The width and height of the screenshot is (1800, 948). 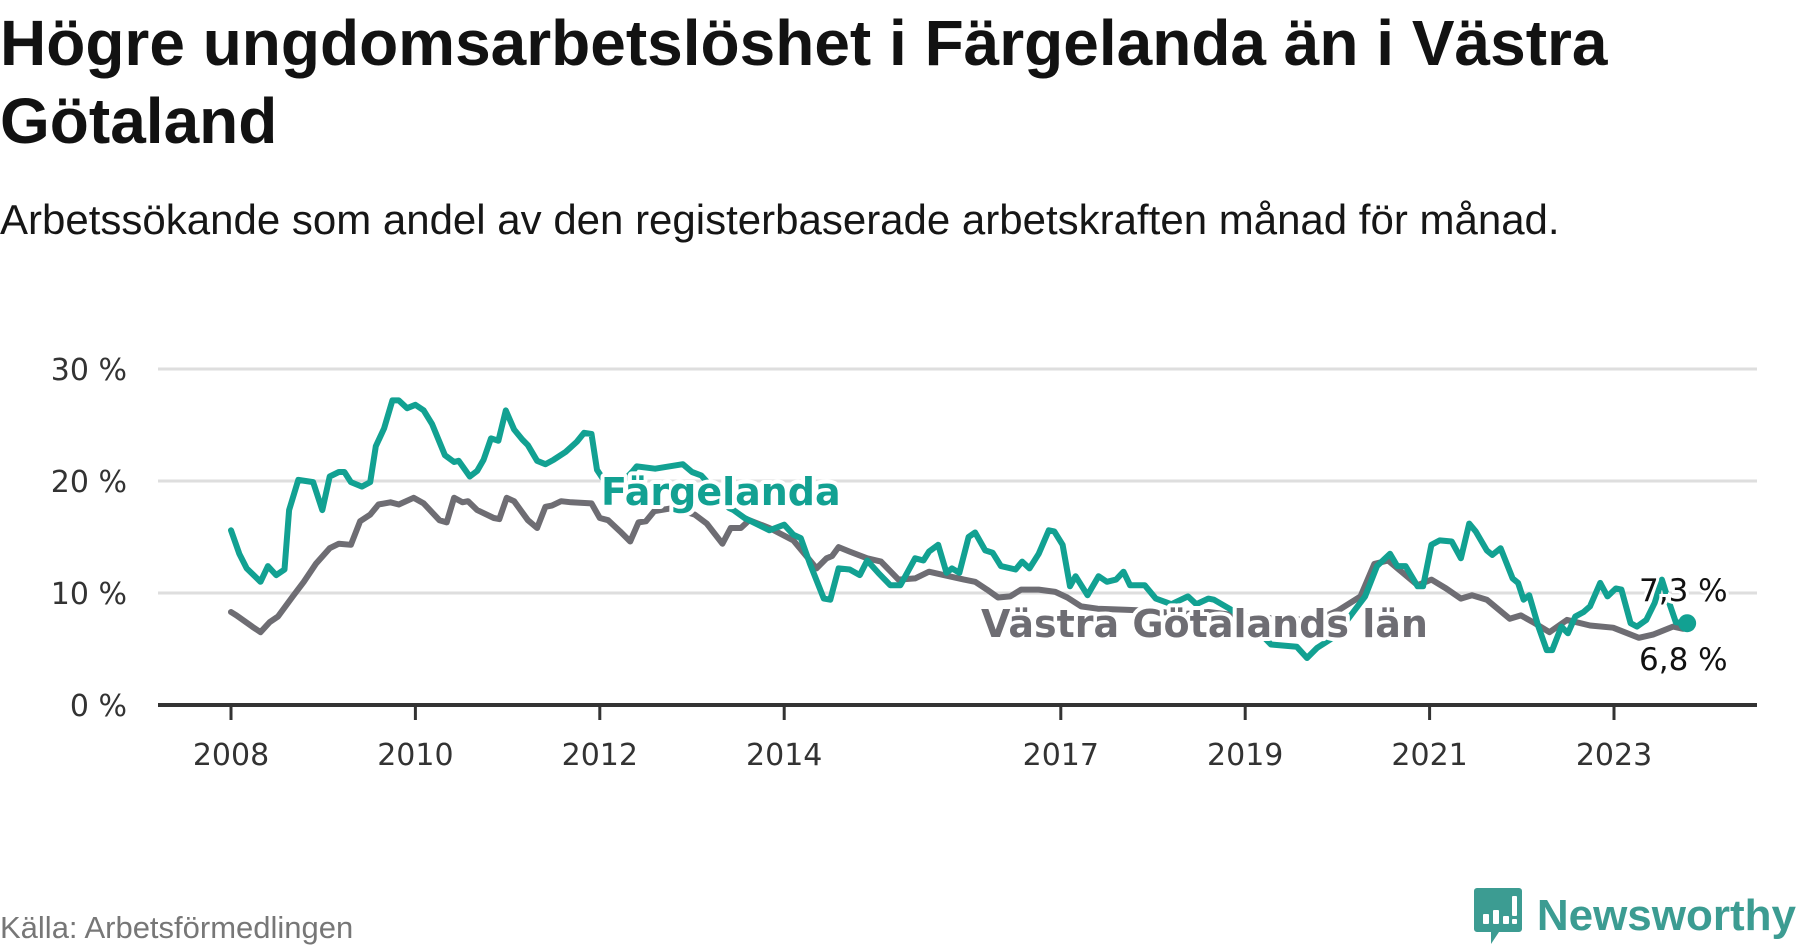 What do you see at coordinates (177, 927) in the screenshot?
I see `source-note: Källa: Arbetsförmedlingen` at bounding box center [177, 927].